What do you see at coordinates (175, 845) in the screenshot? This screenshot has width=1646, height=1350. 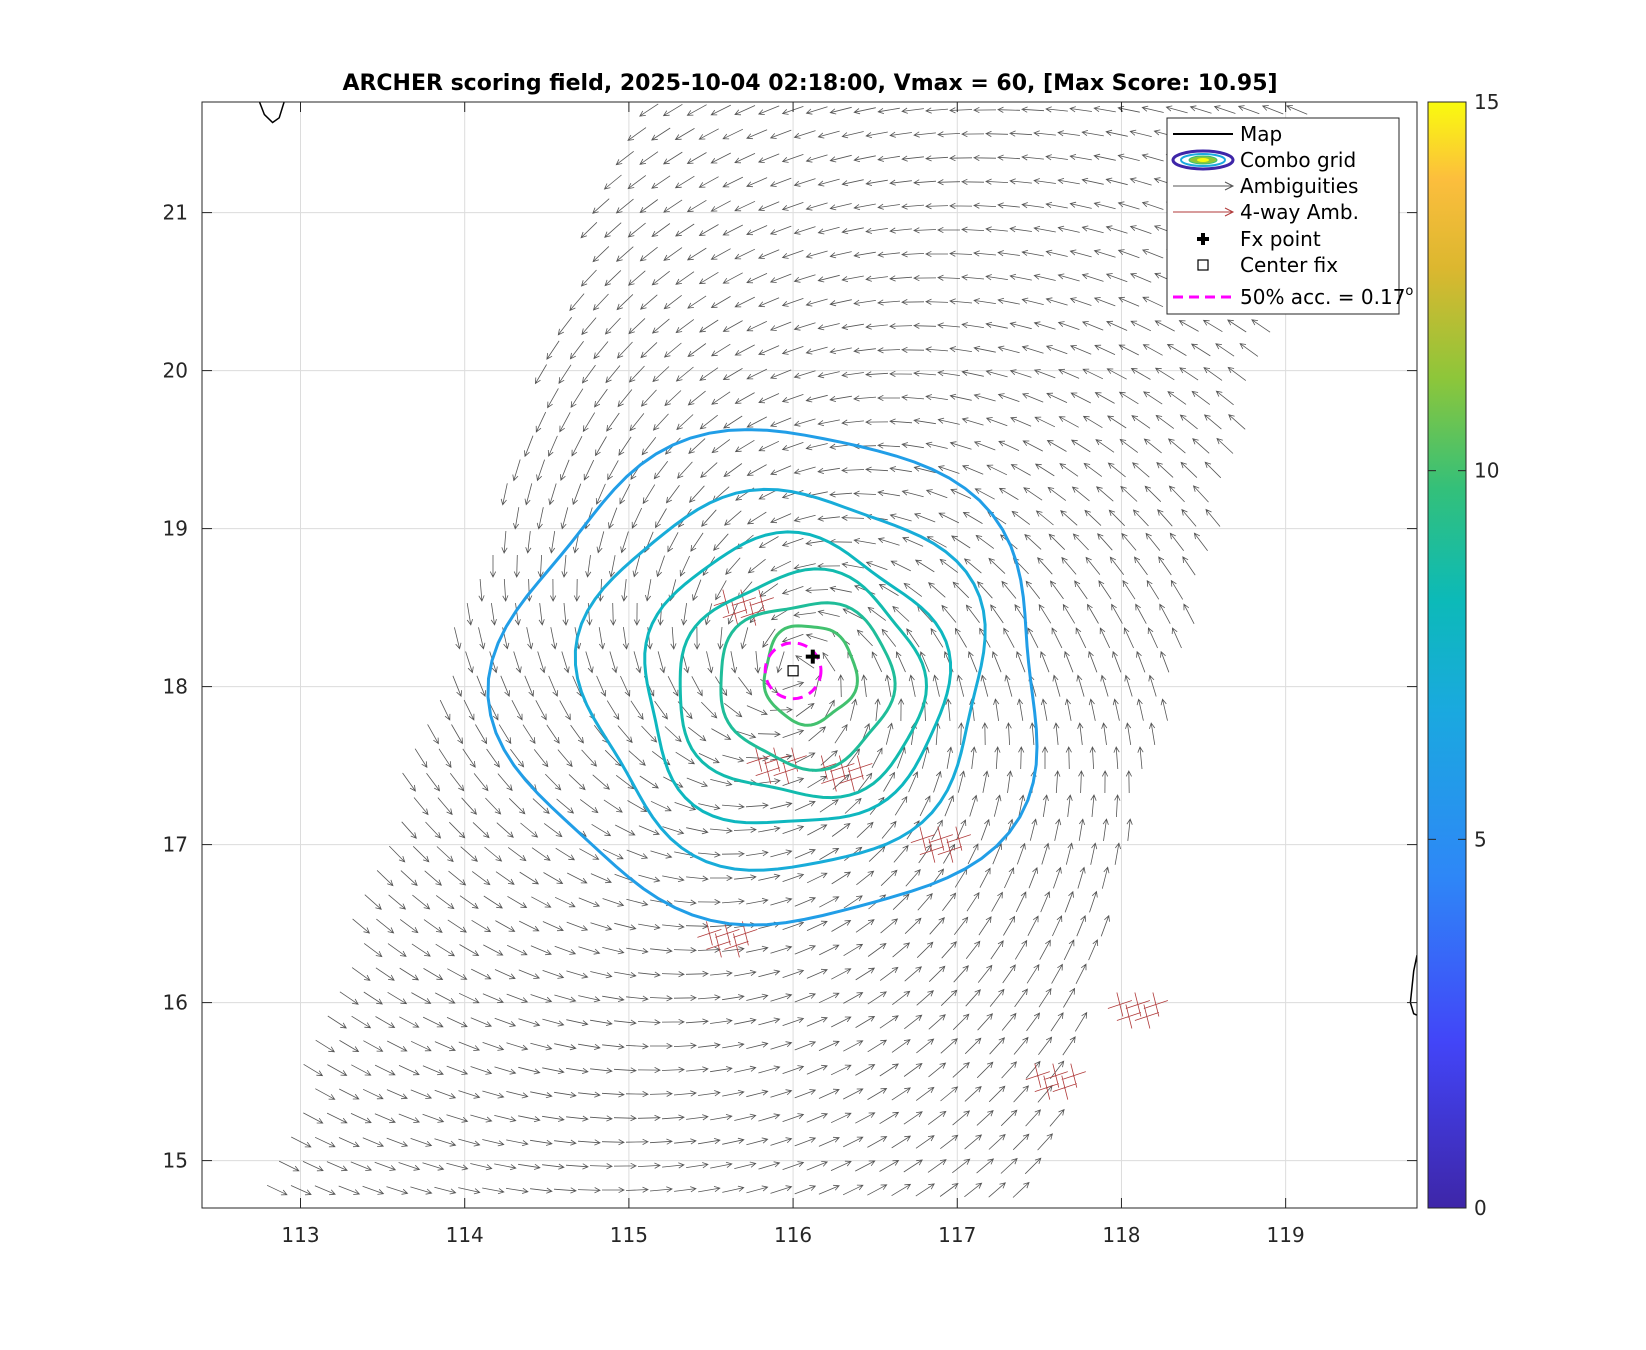 I see `y-tick-label: 17` at bounding box center [175, 845].